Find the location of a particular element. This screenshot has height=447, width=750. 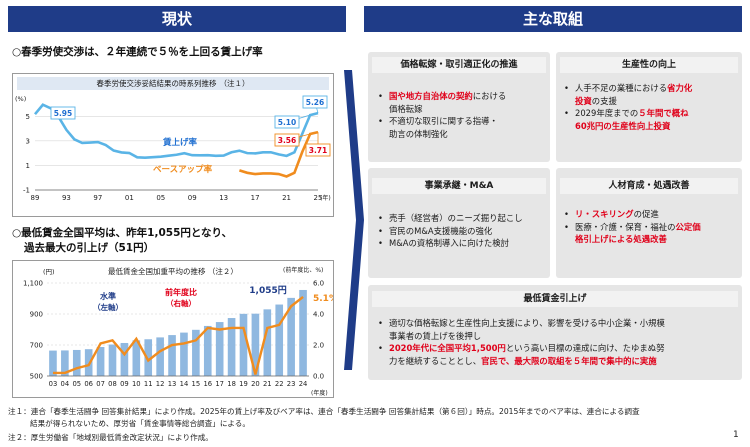

chart1-title: 春季労使交渉妥結結果の時系列推移 is located at coordinates (156, 83).